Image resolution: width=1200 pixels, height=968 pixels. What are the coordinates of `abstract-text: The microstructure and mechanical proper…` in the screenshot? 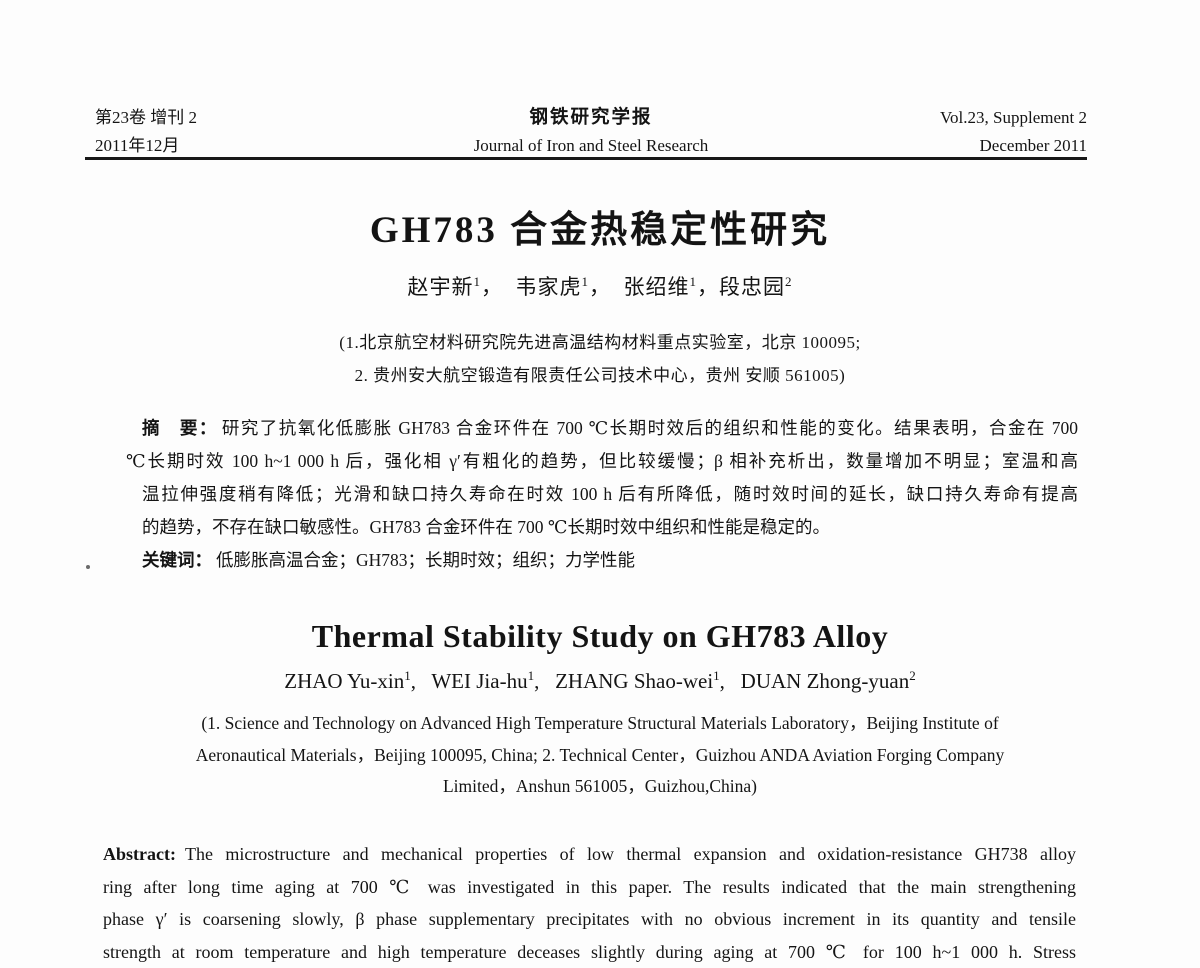 It's located at (630, 854).